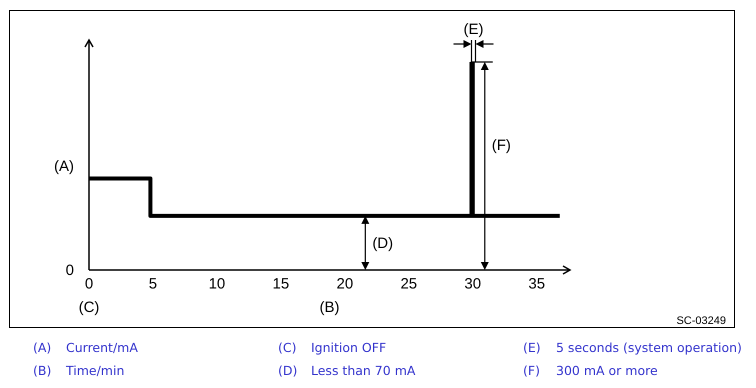  Describe the element at coordinates (473, 284) in the screenshot. I see `x-tick-label: 30` at that location.